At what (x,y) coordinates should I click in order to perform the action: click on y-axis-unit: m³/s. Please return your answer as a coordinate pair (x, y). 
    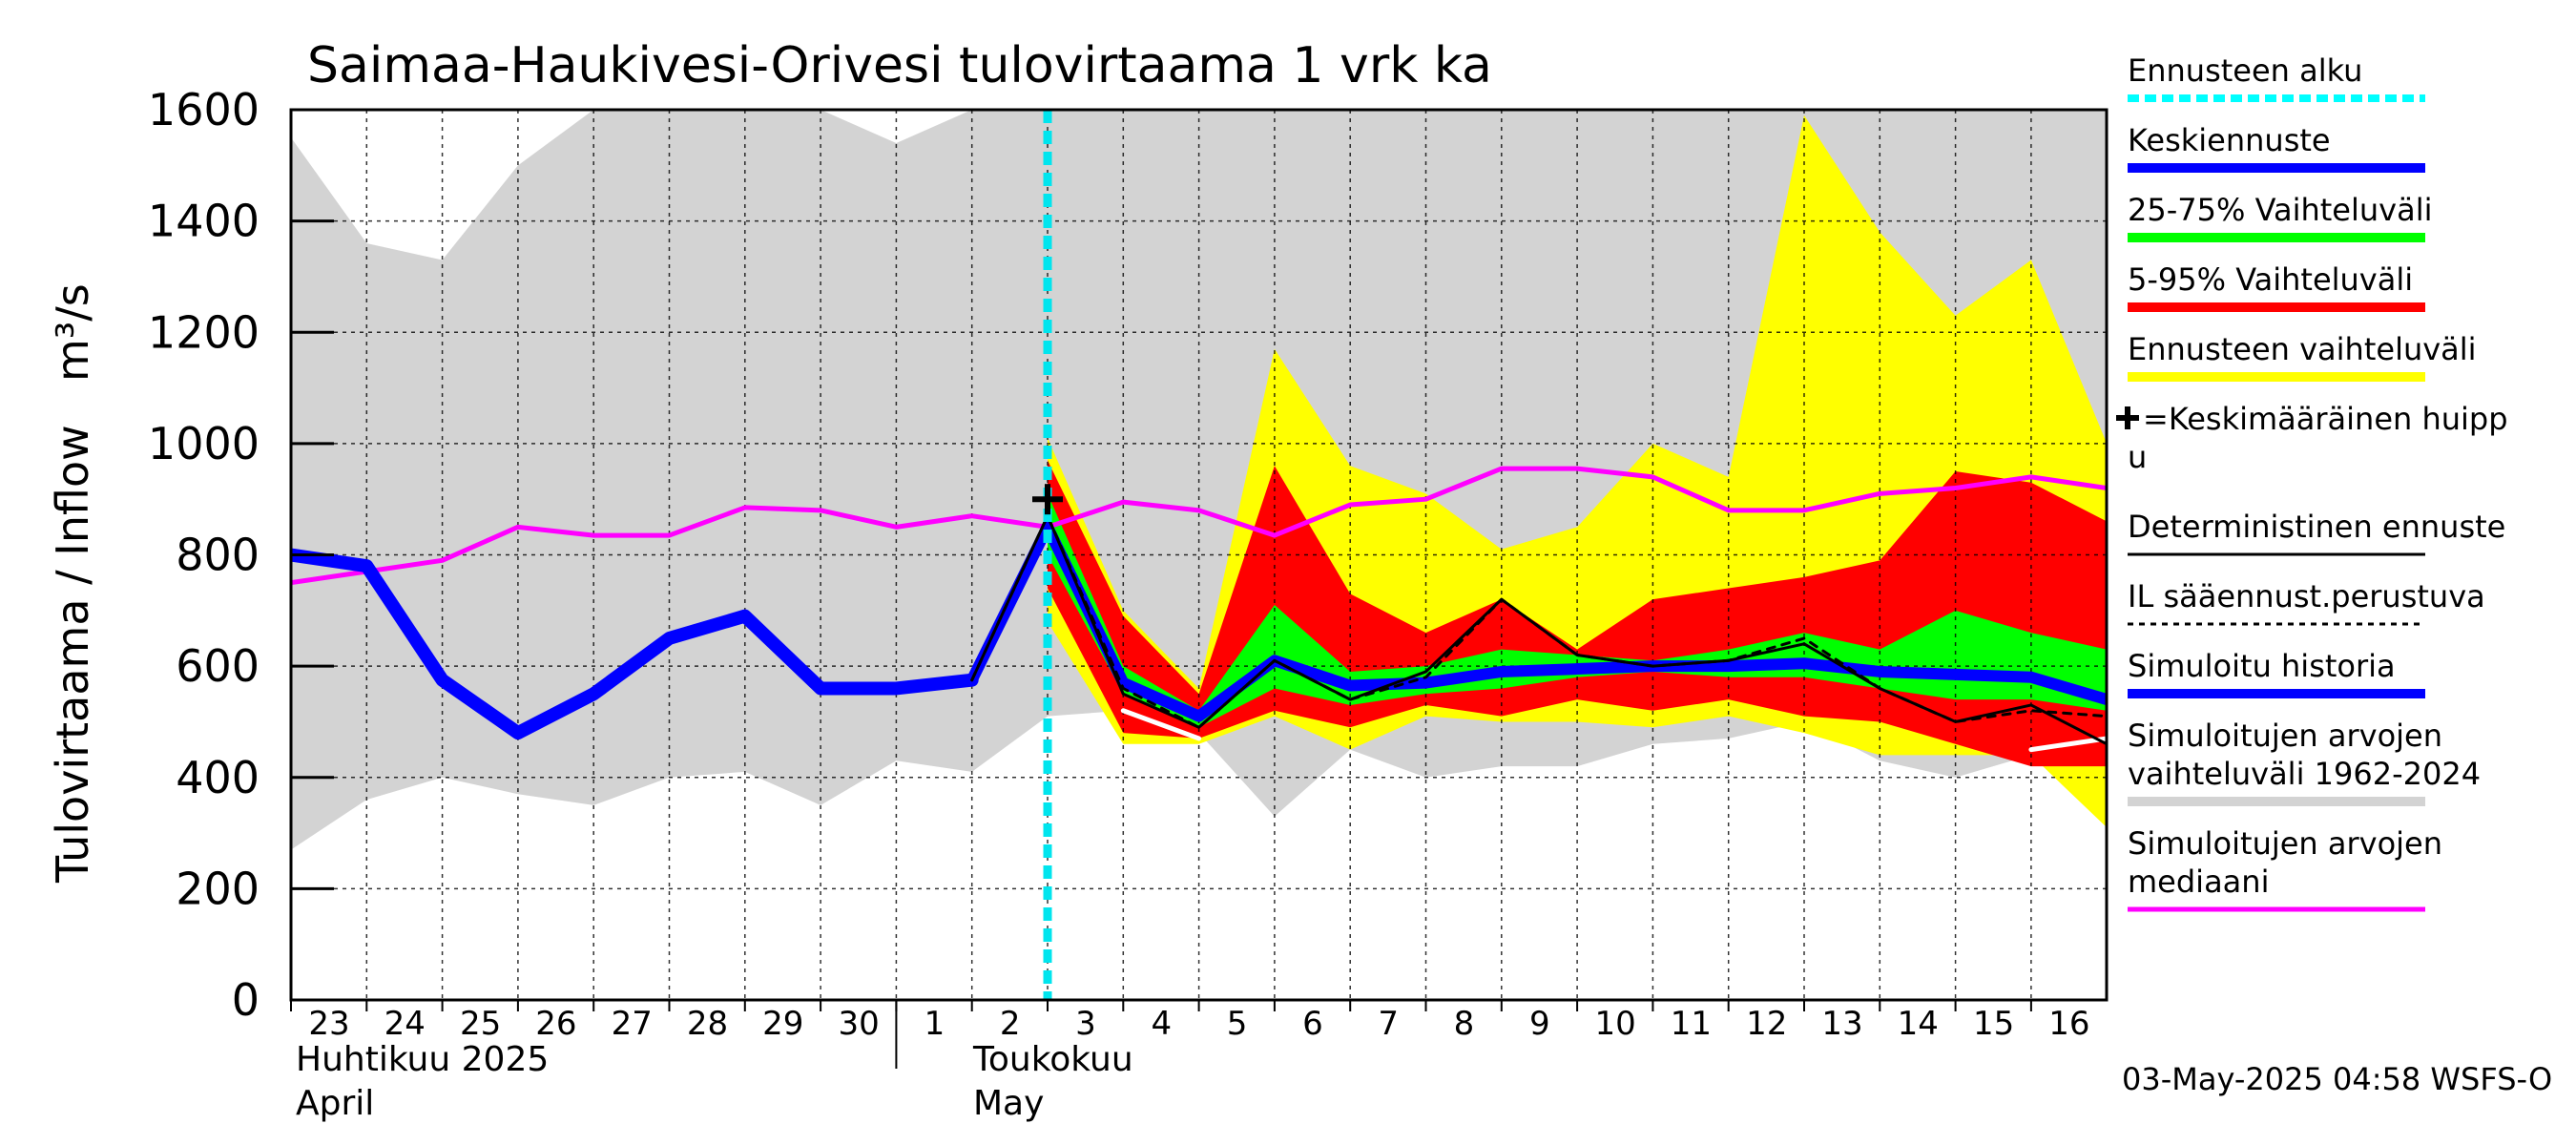
    Looking at the image, I should click on (72, 332).